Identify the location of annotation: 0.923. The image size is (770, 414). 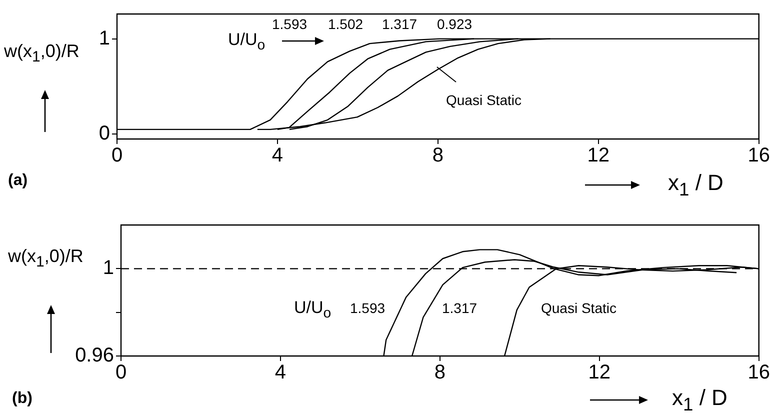
(454, 24).